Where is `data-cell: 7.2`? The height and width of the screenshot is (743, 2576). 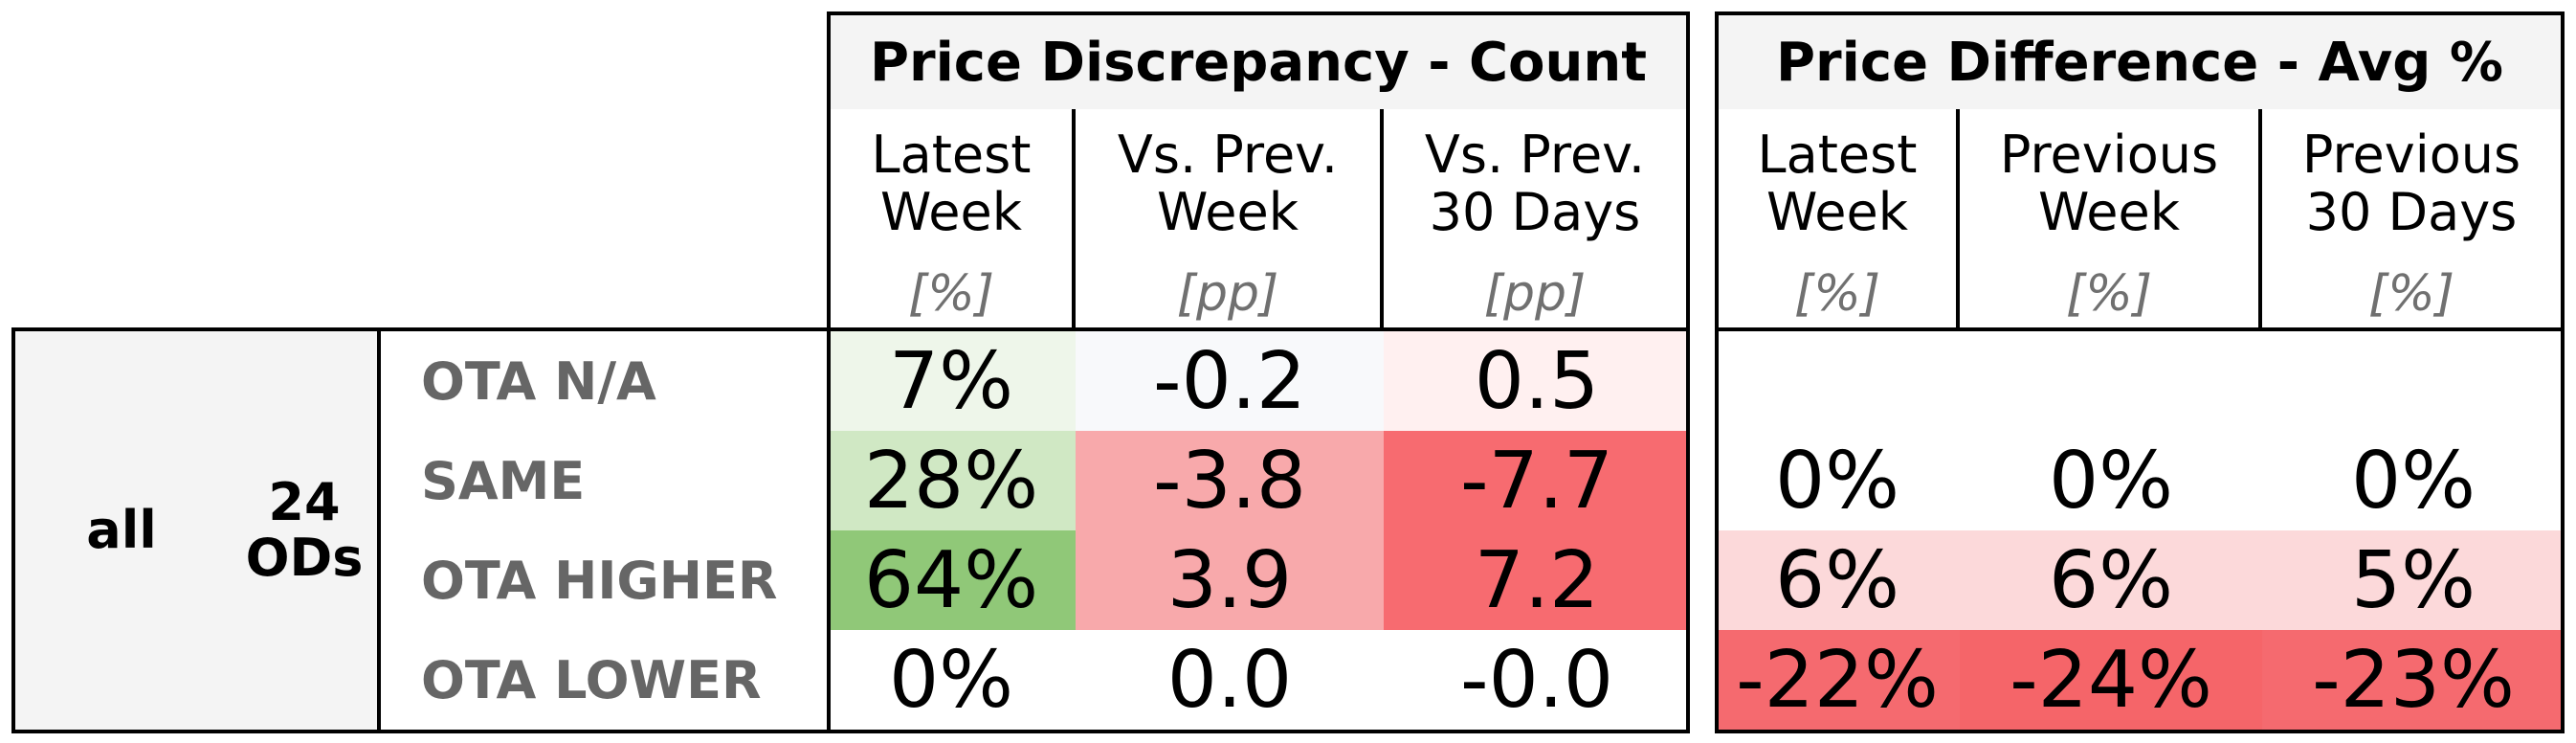 data-cell: 7.2 is located at coordinates (1537, 580).